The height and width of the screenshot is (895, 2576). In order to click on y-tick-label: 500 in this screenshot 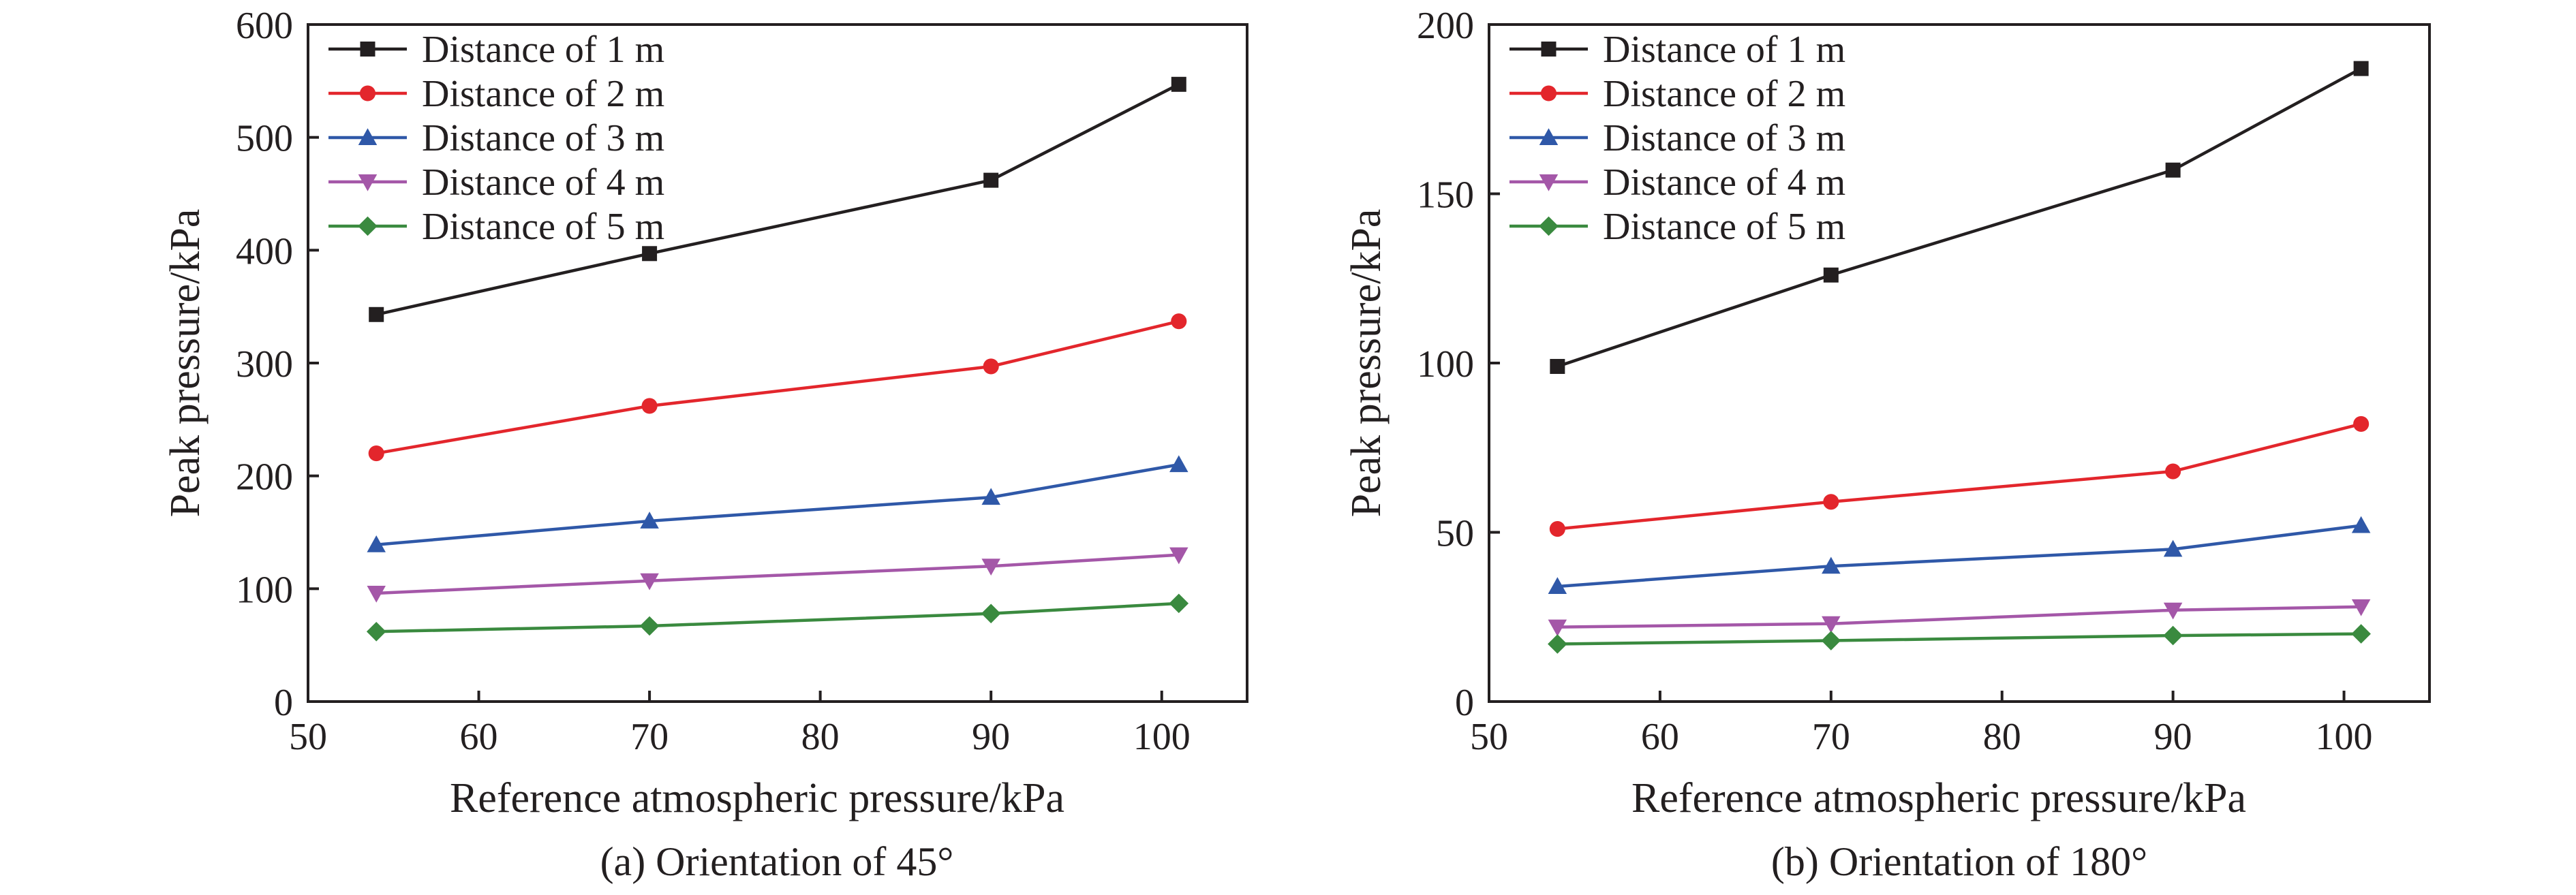, I will do `click(264, 139)`.